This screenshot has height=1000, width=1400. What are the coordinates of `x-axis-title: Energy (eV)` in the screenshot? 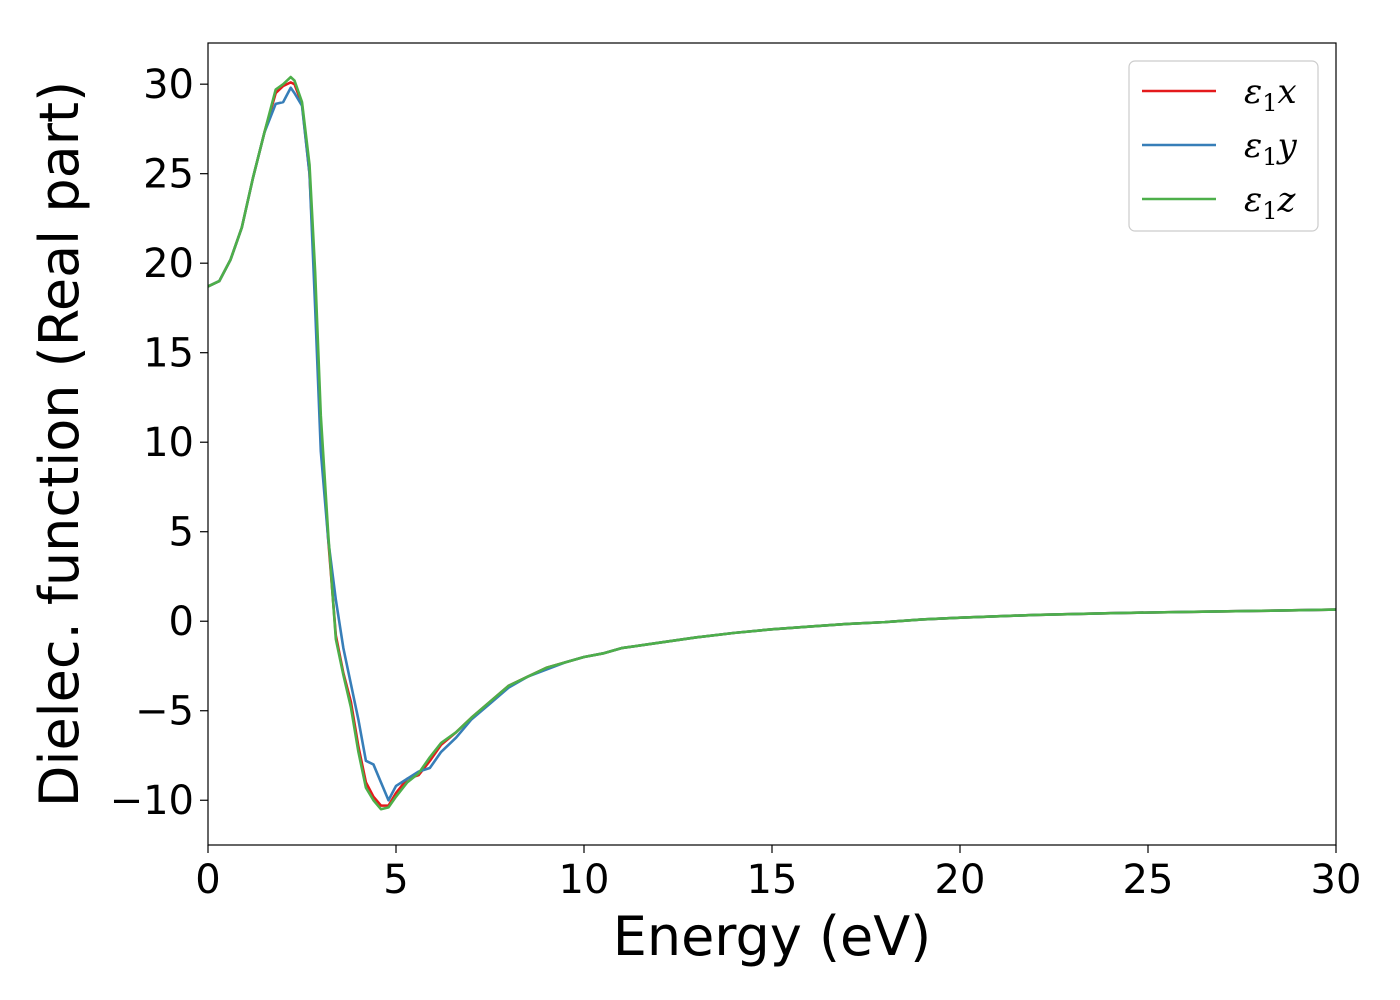 It's located at (772, 936).